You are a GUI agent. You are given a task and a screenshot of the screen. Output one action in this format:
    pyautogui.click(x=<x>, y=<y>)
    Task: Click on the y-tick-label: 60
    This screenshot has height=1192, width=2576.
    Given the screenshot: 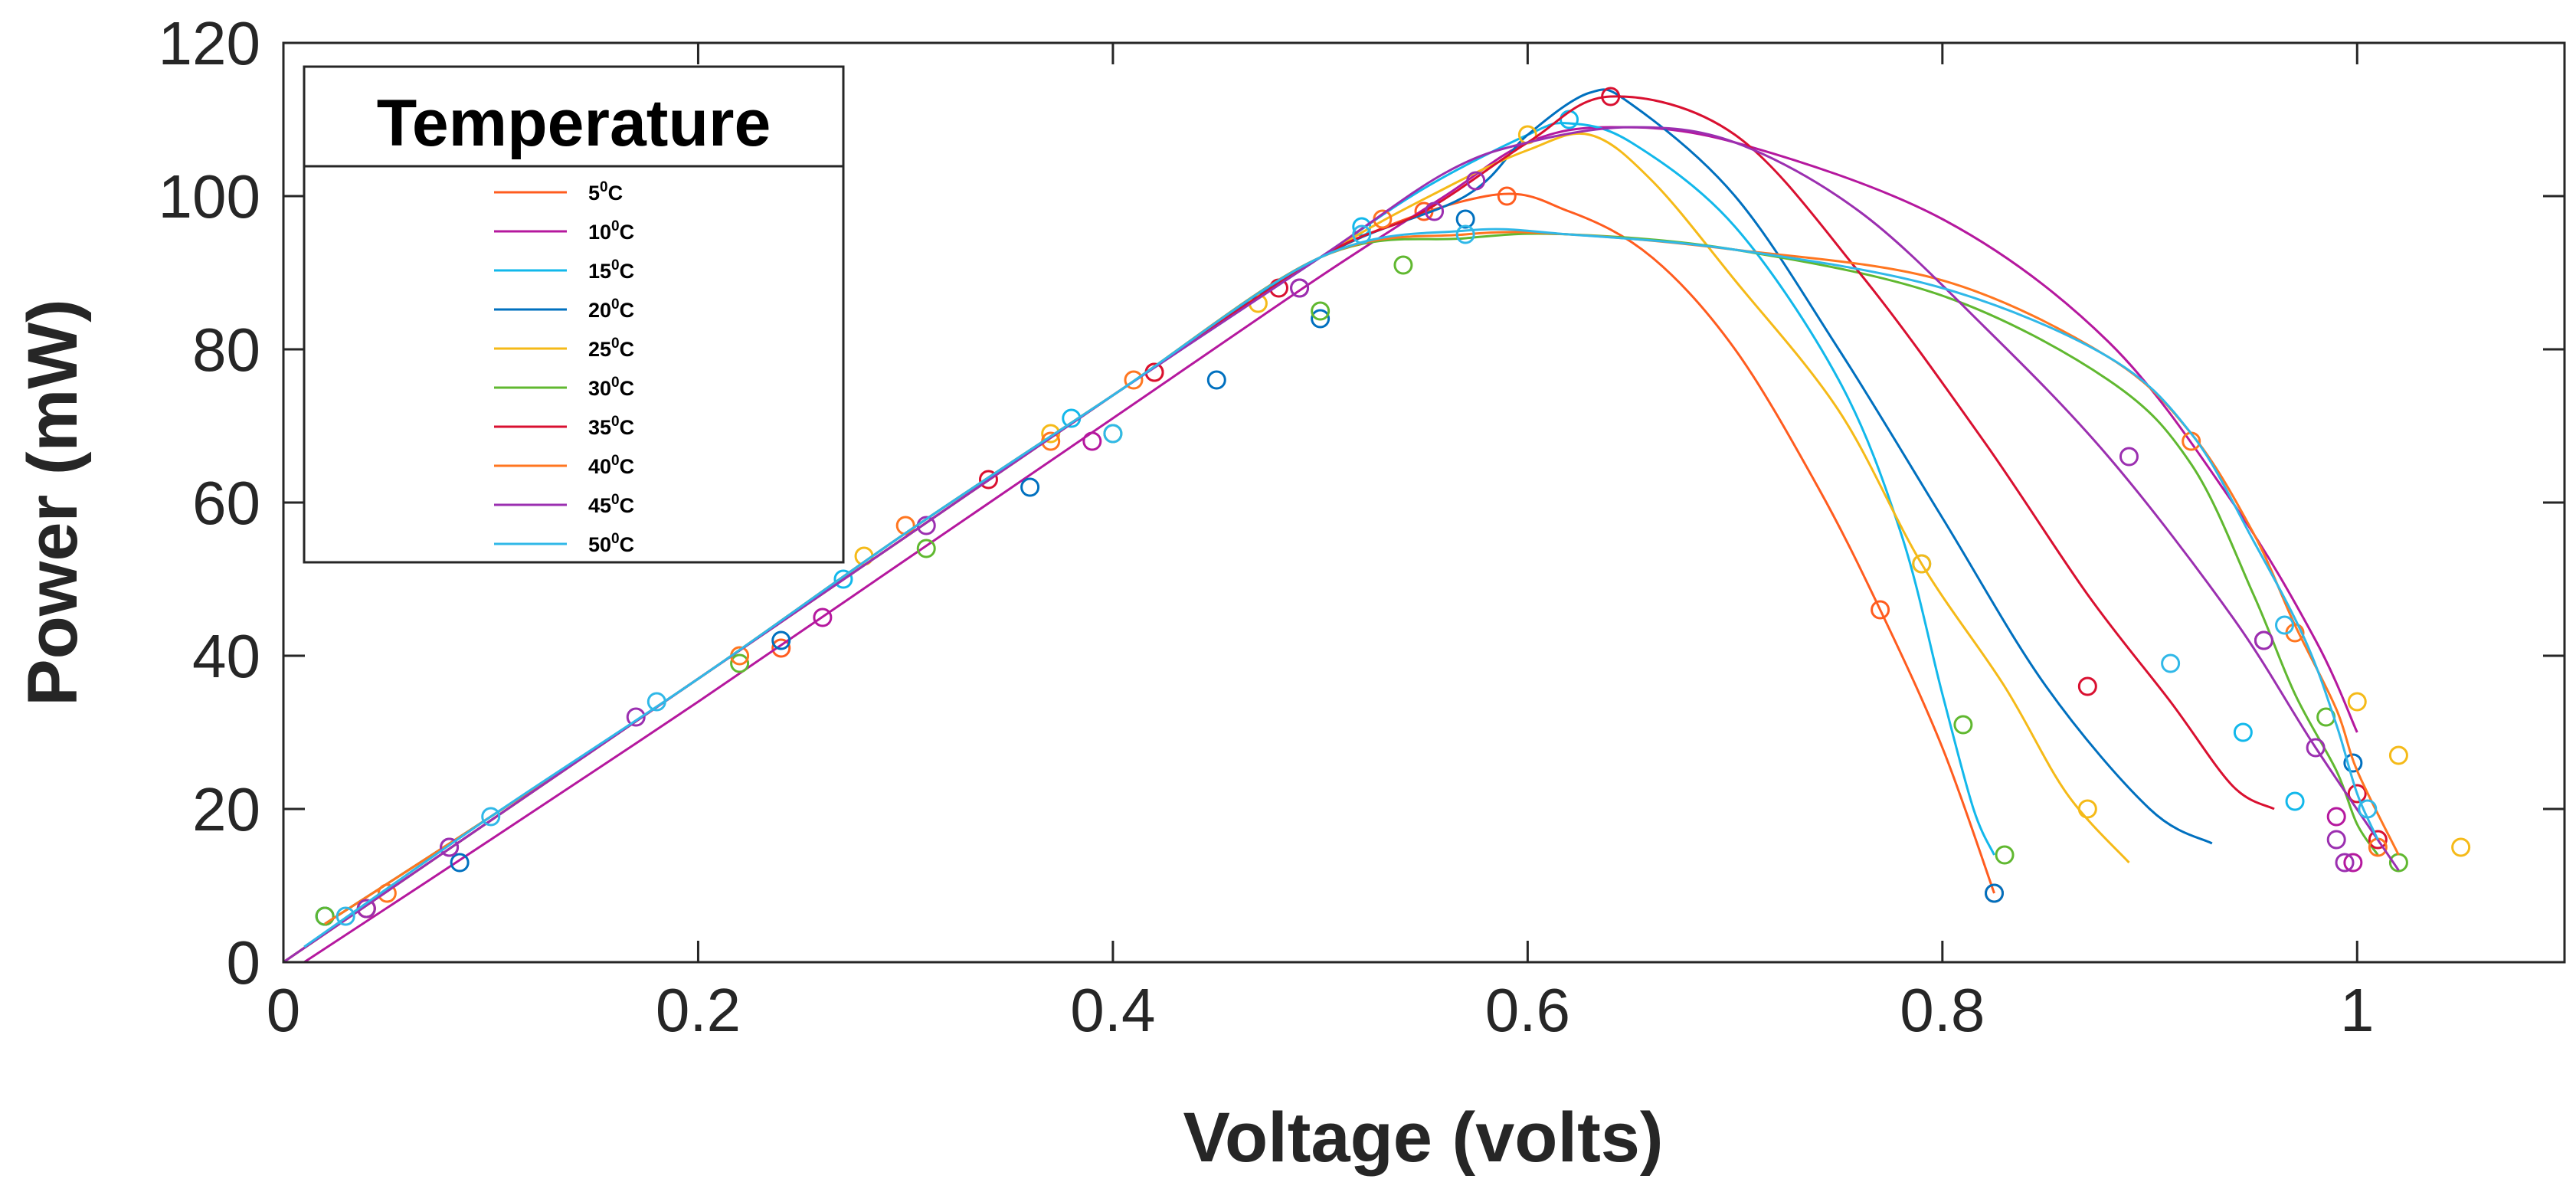 What is the action you would take?
    pyautogui.click(x=226, y=503)
    